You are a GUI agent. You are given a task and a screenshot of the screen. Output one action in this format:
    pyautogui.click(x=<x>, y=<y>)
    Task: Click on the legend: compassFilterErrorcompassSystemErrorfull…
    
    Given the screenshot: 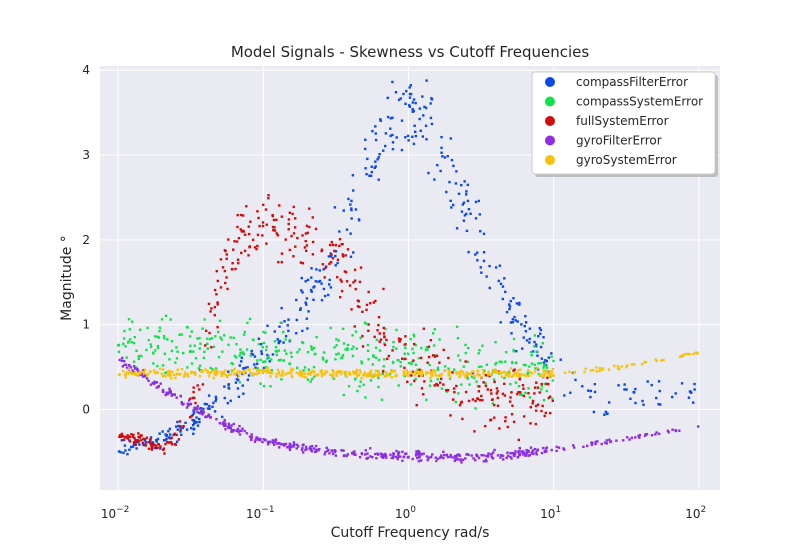 What is the action you would take?
    pyautogui.click(x=624, y=124)
    